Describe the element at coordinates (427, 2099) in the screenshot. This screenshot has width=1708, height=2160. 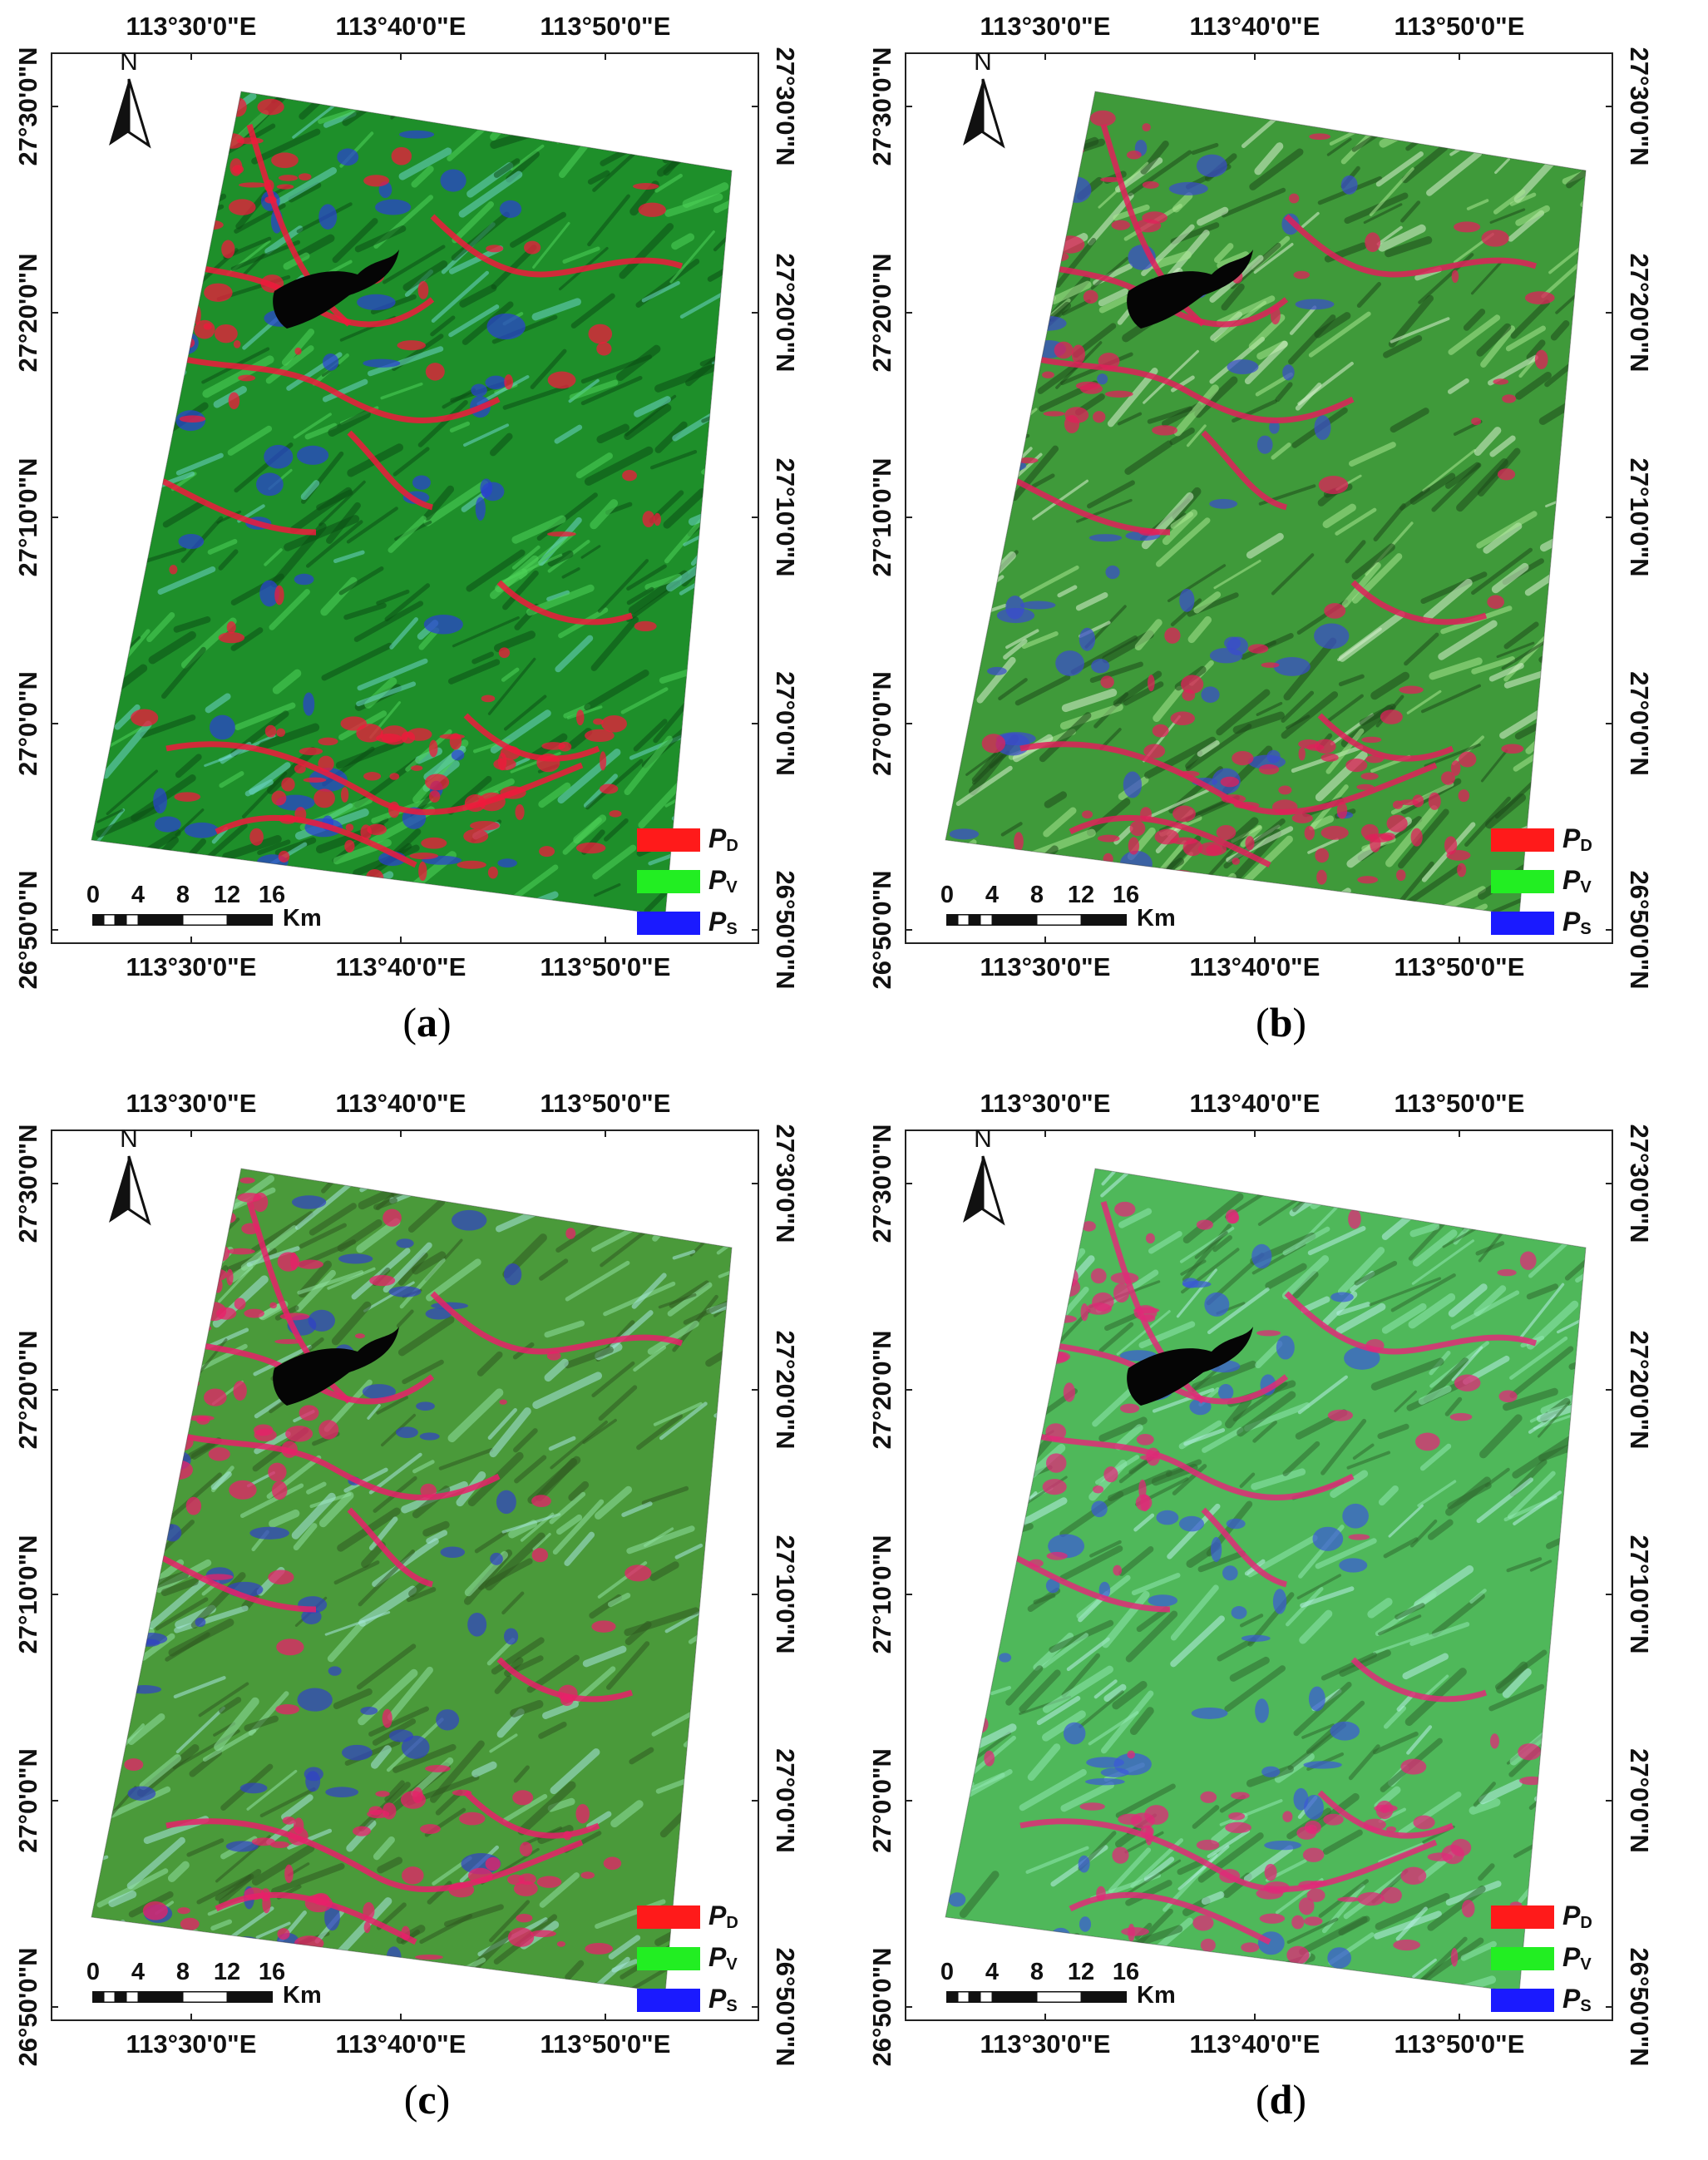
I see `panel-caption: (c)` at that location.